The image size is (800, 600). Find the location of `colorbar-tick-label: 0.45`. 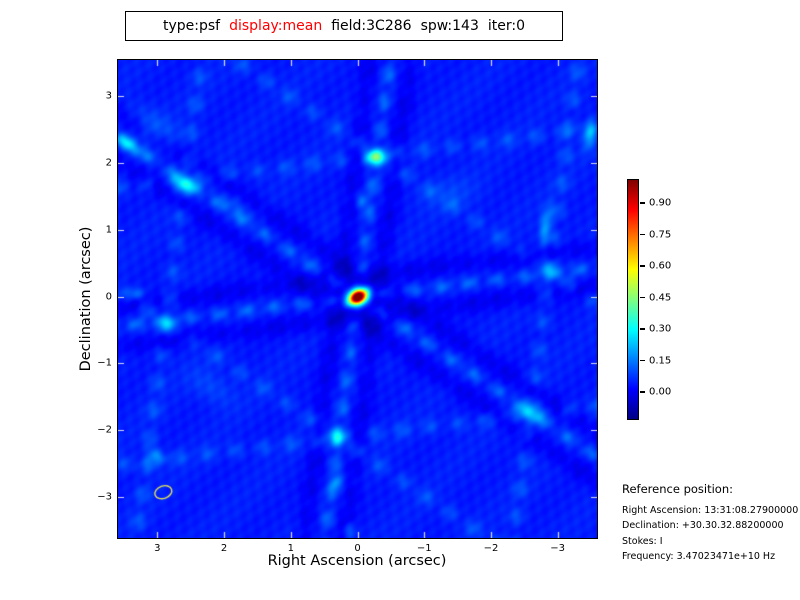

colorbar-tick-label: 0.45 is located at coordinates (660, 297).